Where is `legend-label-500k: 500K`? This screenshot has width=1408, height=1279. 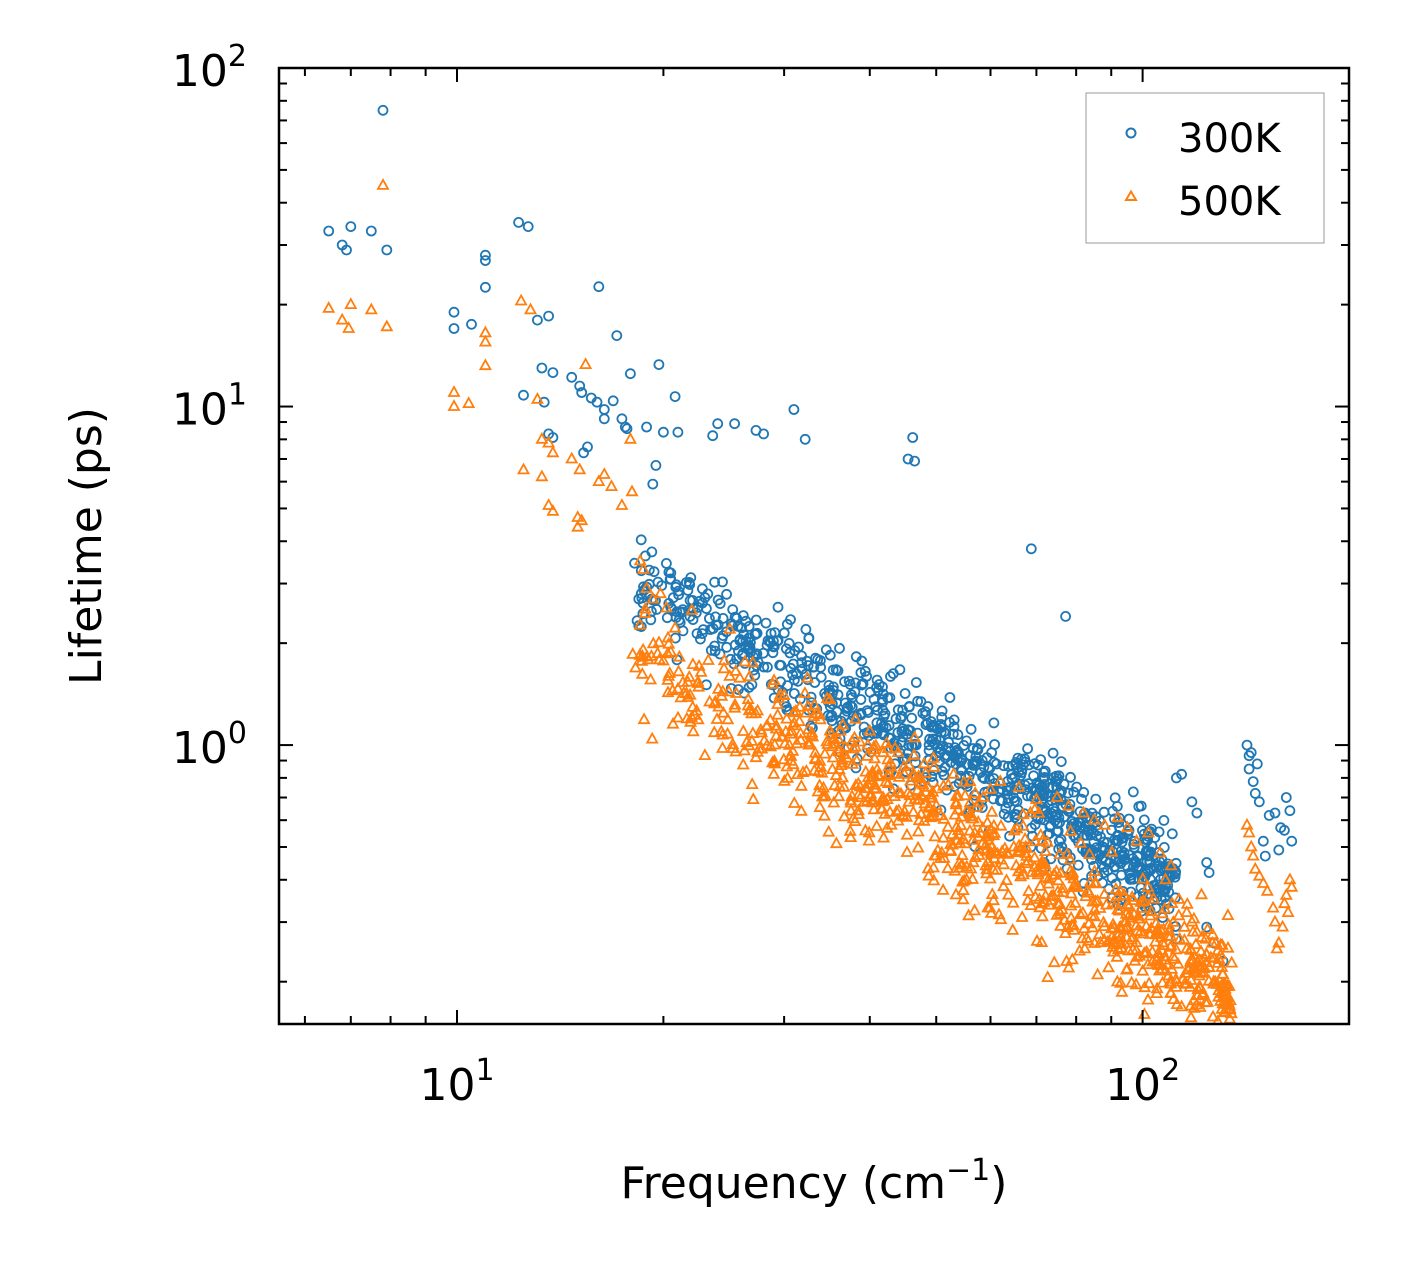
legend-label-500k: 500K is located at coordinates (1230, 202).